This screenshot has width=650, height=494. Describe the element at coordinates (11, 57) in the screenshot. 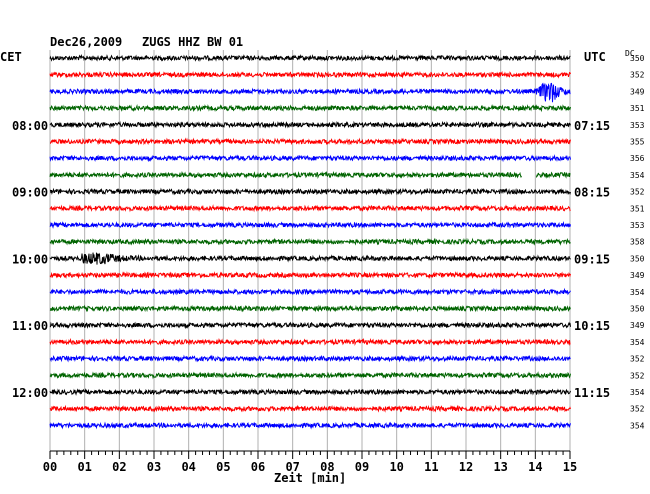

I see `cet-label: CET` at that location.